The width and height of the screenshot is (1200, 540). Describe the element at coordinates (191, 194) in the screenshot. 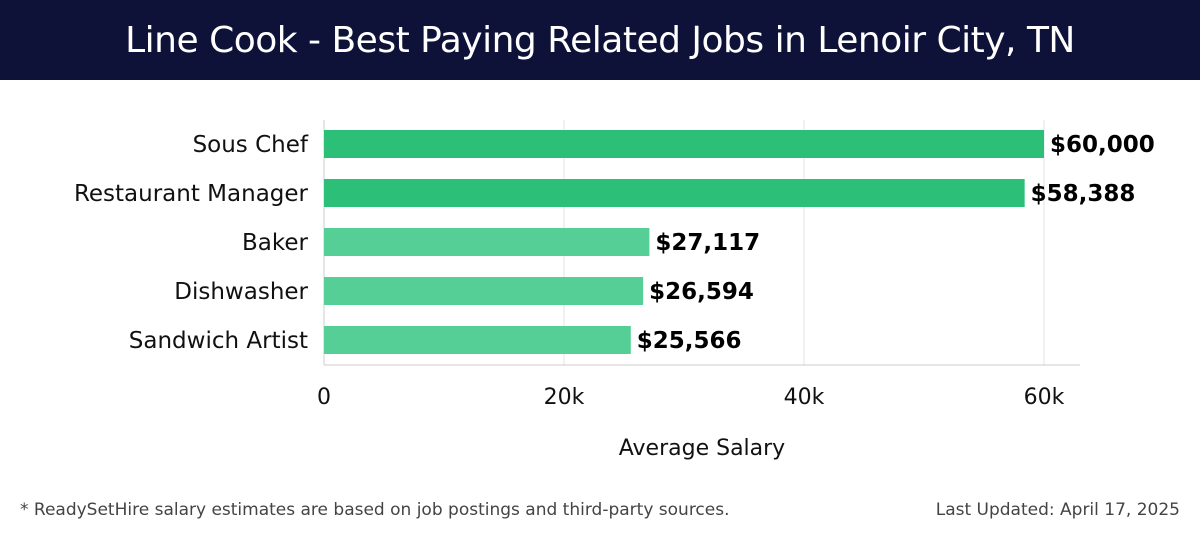

I see `category-label-1: Restaurant Manager` at that location.